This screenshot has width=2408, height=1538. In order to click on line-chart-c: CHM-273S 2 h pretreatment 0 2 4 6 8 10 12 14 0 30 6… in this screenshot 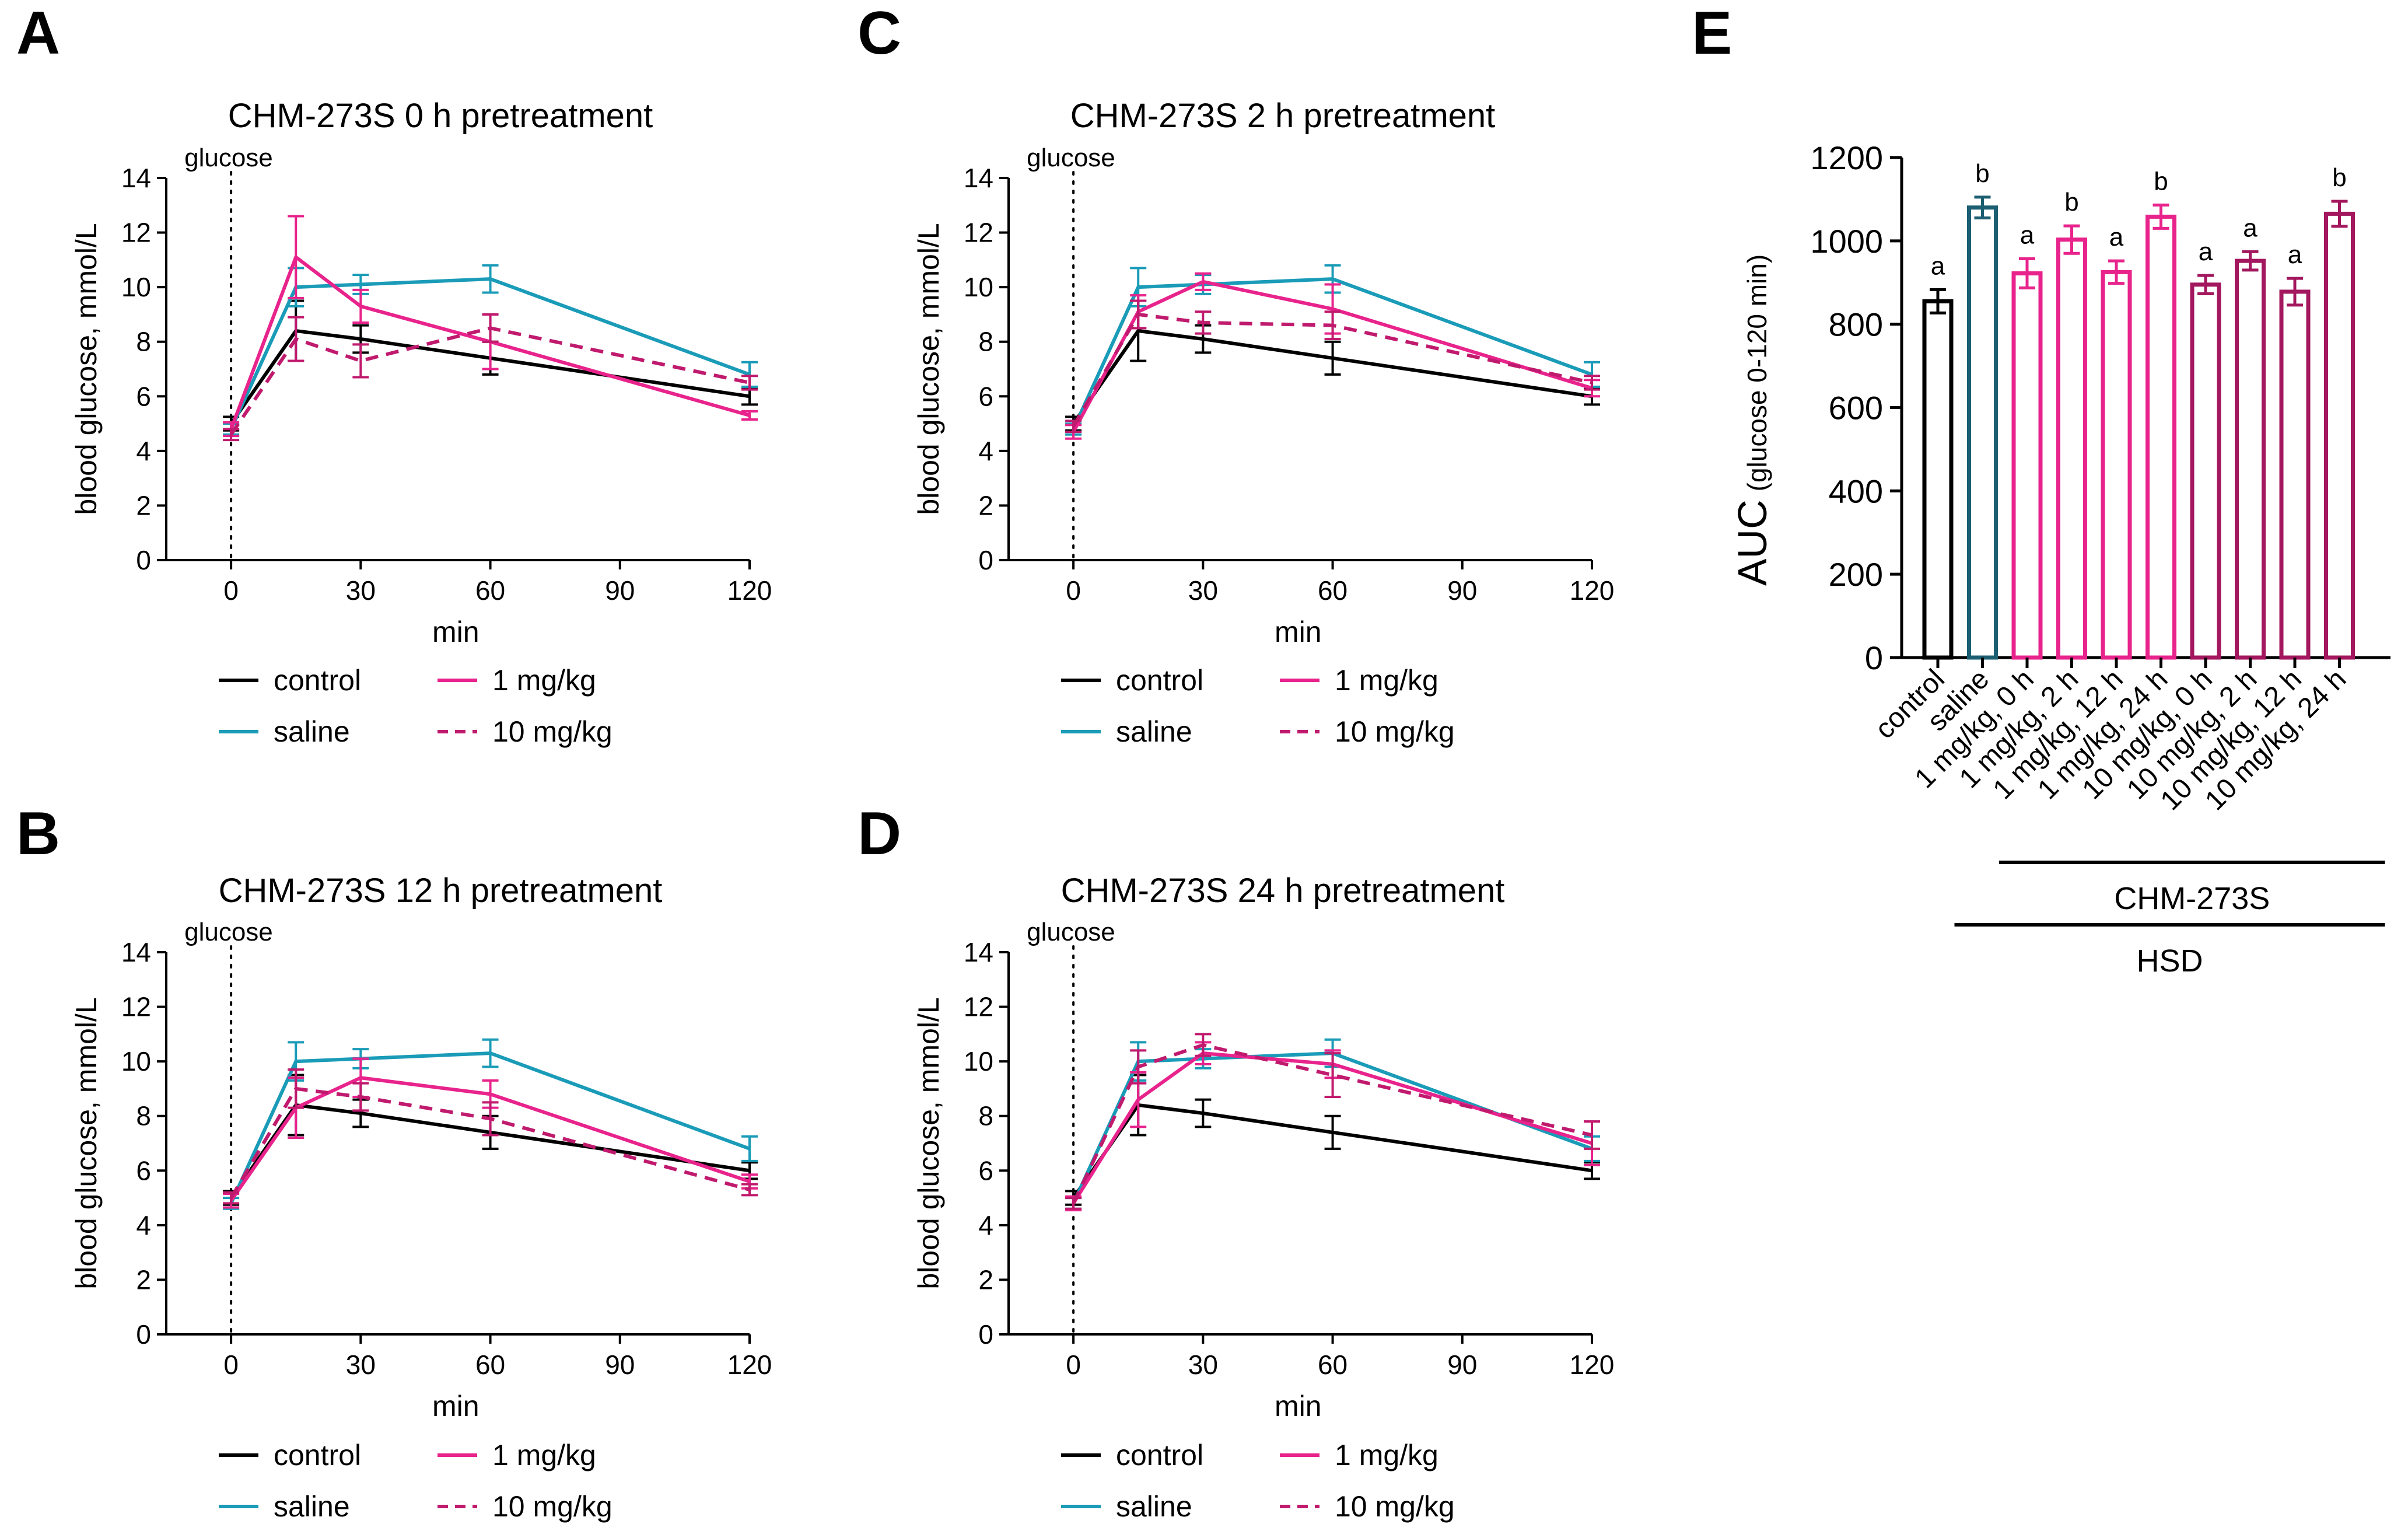, I will do `click(1263, 422)`.